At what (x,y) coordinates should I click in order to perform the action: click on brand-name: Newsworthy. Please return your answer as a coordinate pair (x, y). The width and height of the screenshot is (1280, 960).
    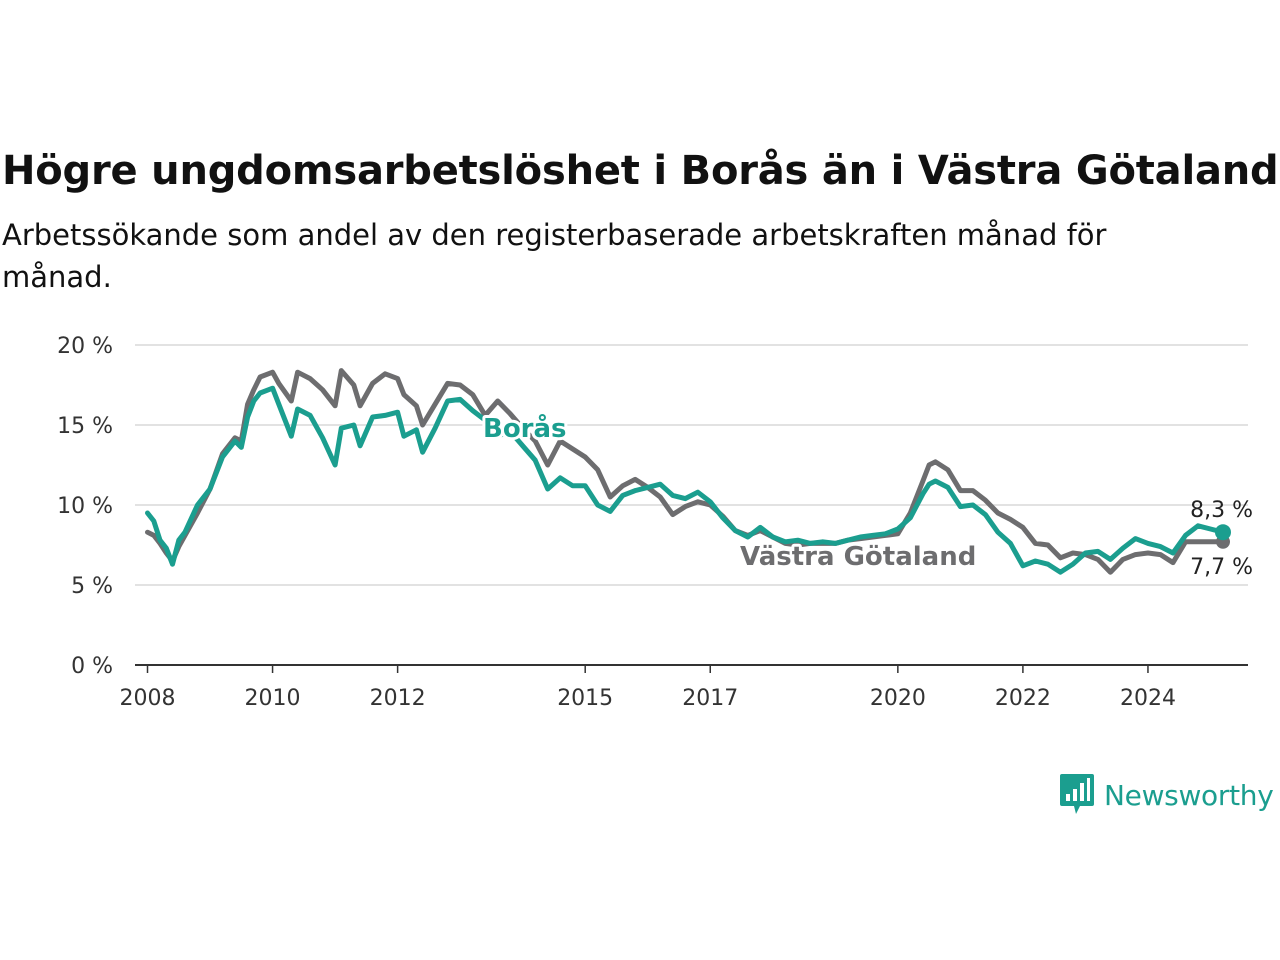
    Looking at the image, I should click on (1189, 795).